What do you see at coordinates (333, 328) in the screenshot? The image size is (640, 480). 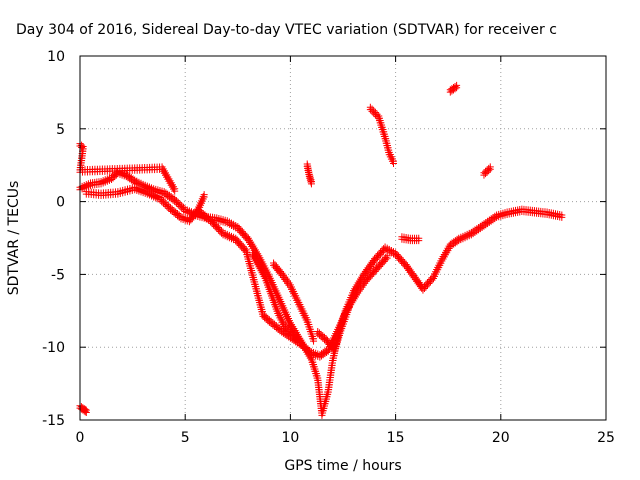 I see `series-trace-f` at bounding box center [333, 328].